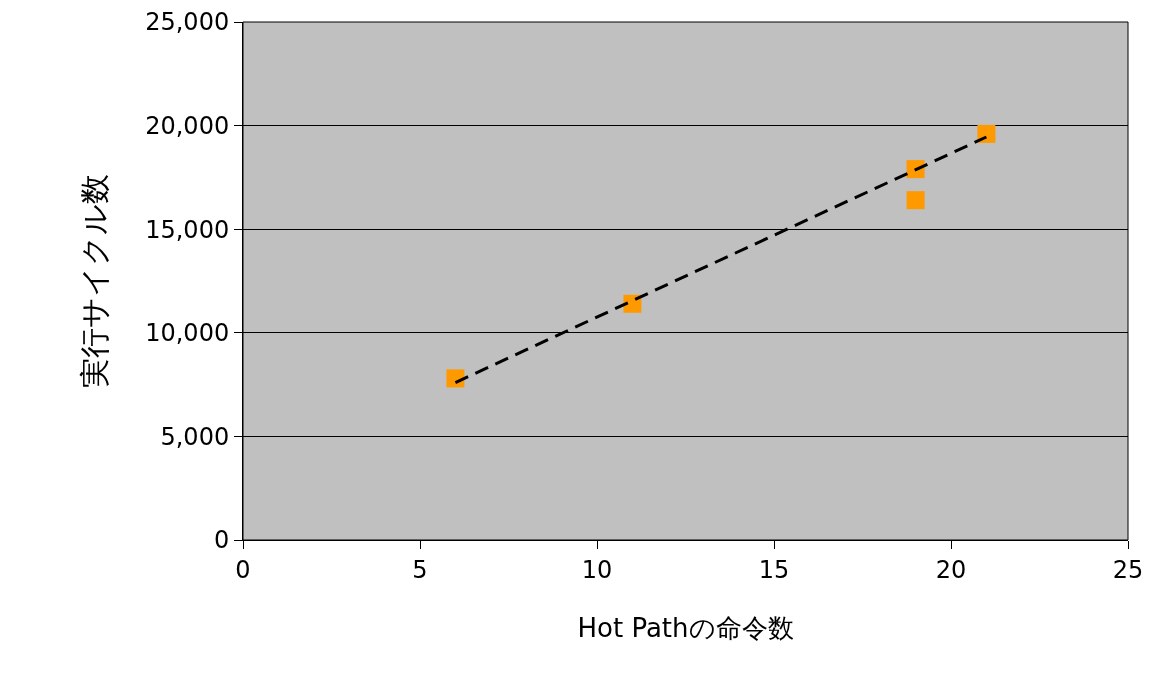 This screenshot has width=1153, height=682. I want to click on x-tick-label: 25, so click(1128, 569).